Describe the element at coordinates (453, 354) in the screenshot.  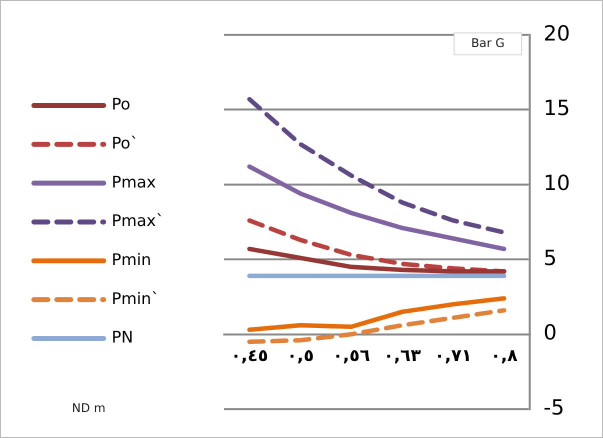
I see `x-tick-label: ٠,٧١` at that location.